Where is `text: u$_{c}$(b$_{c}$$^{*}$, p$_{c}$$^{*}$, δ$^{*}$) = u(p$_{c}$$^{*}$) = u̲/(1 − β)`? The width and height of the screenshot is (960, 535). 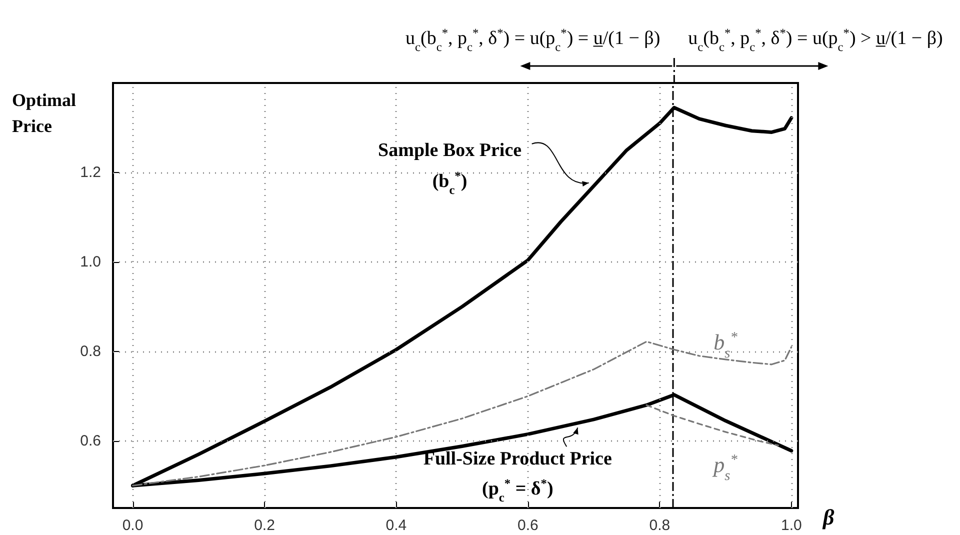
text: u$_{c}$(b$_{c}$$^{*}$, p$_{c}$$^{*}$, δ$^{*}$) = u(p$_{c}$$^{*}$) = u̲/(1 − β) is located at coordinates (533, 40).